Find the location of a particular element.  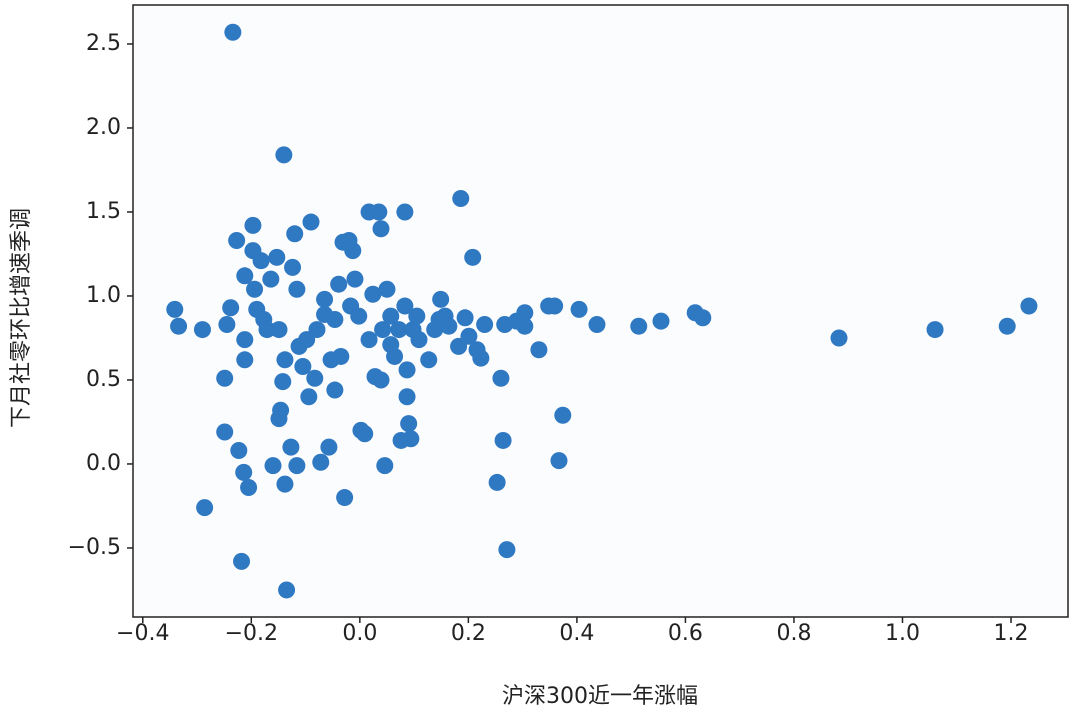

y-tick-label: 0.0 is located at coordinates (103, 463).